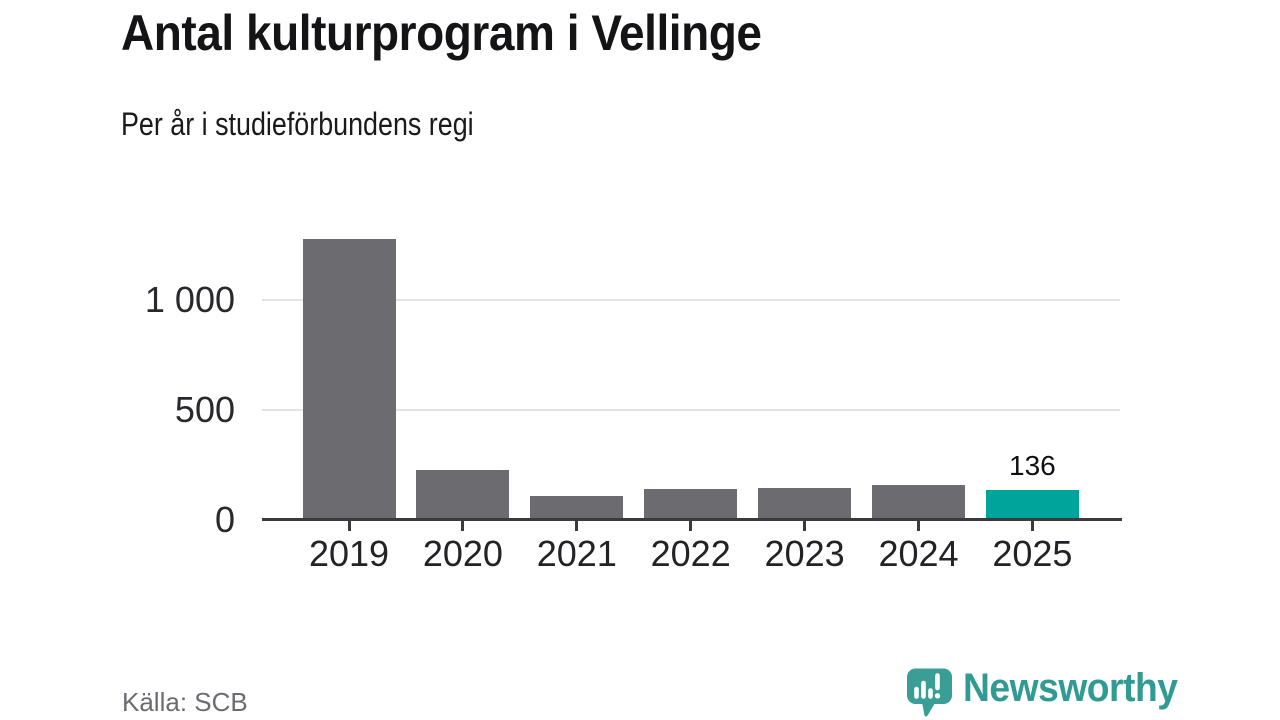 The height and width of the screenshot is (720, 1280). What do you see at coordinates (805, 504) in the screenshot?
I see `bar-2023` at bounding box center [805, 504].